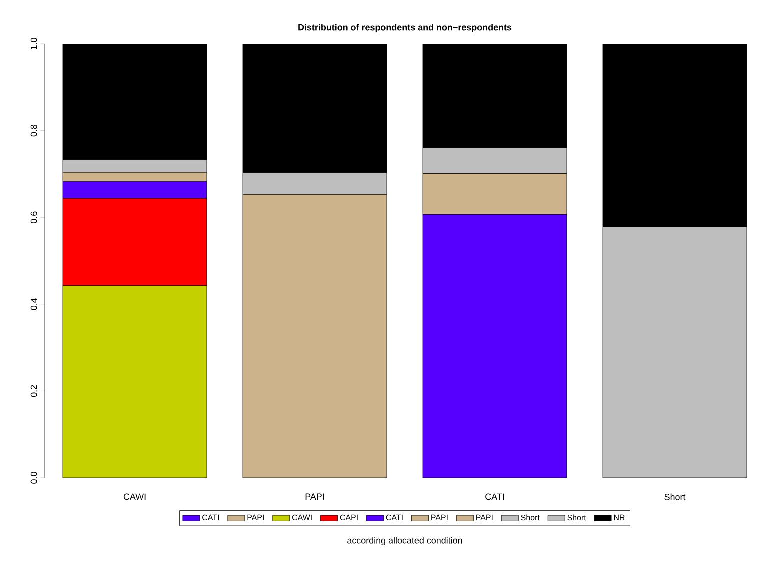  Describe the element at coordinates (405, 541) in the screenshot. I see `x-axis-title: according allocated condition` at that location.